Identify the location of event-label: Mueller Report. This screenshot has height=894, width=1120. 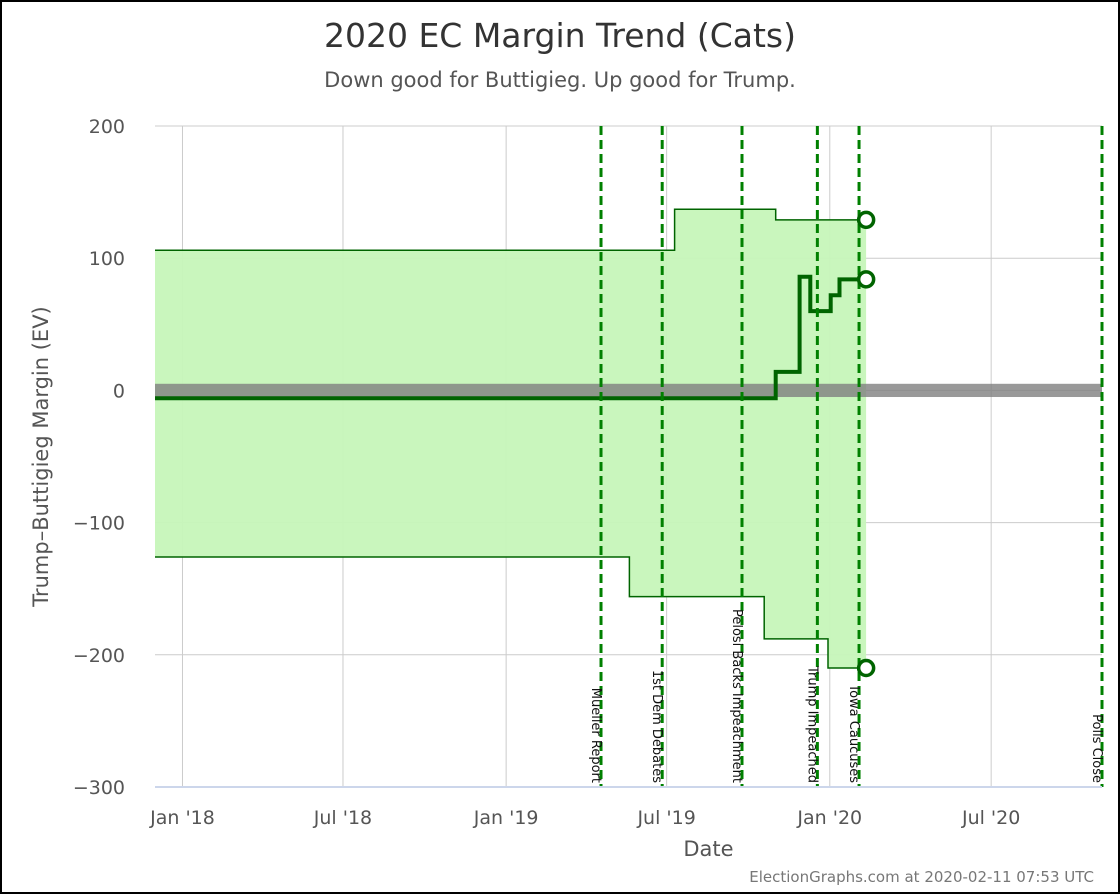
(595, 735).